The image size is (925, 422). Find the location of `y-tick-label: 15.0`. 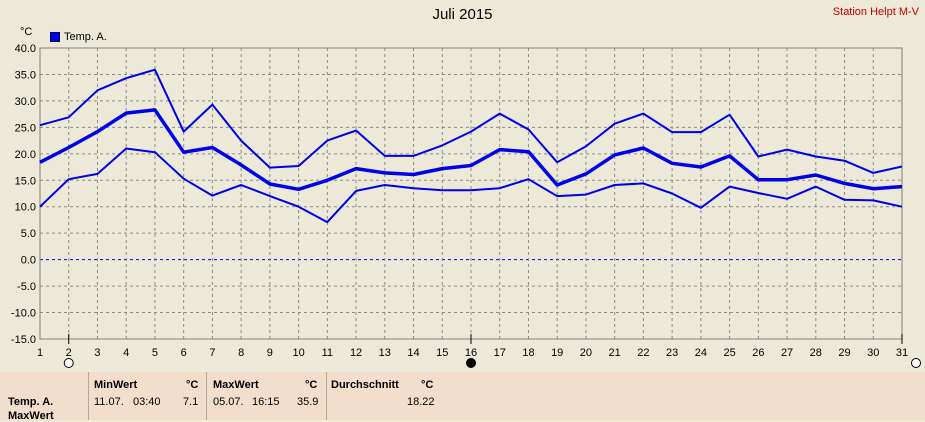

y-tick-label: 15.0 is located at coordinates (25, 181).